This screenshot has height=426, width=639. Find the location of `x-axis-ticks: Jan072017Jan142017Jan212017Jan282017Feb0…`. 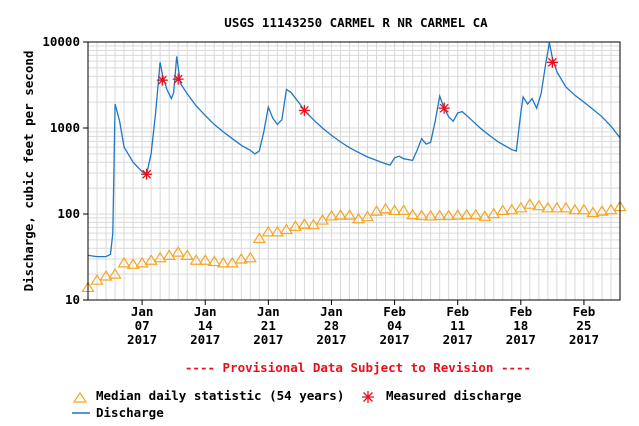

x-axis-ticks: Jan072017Jan142017Jan212017Jan282017Feb0… is located at coordinates (363, 323).